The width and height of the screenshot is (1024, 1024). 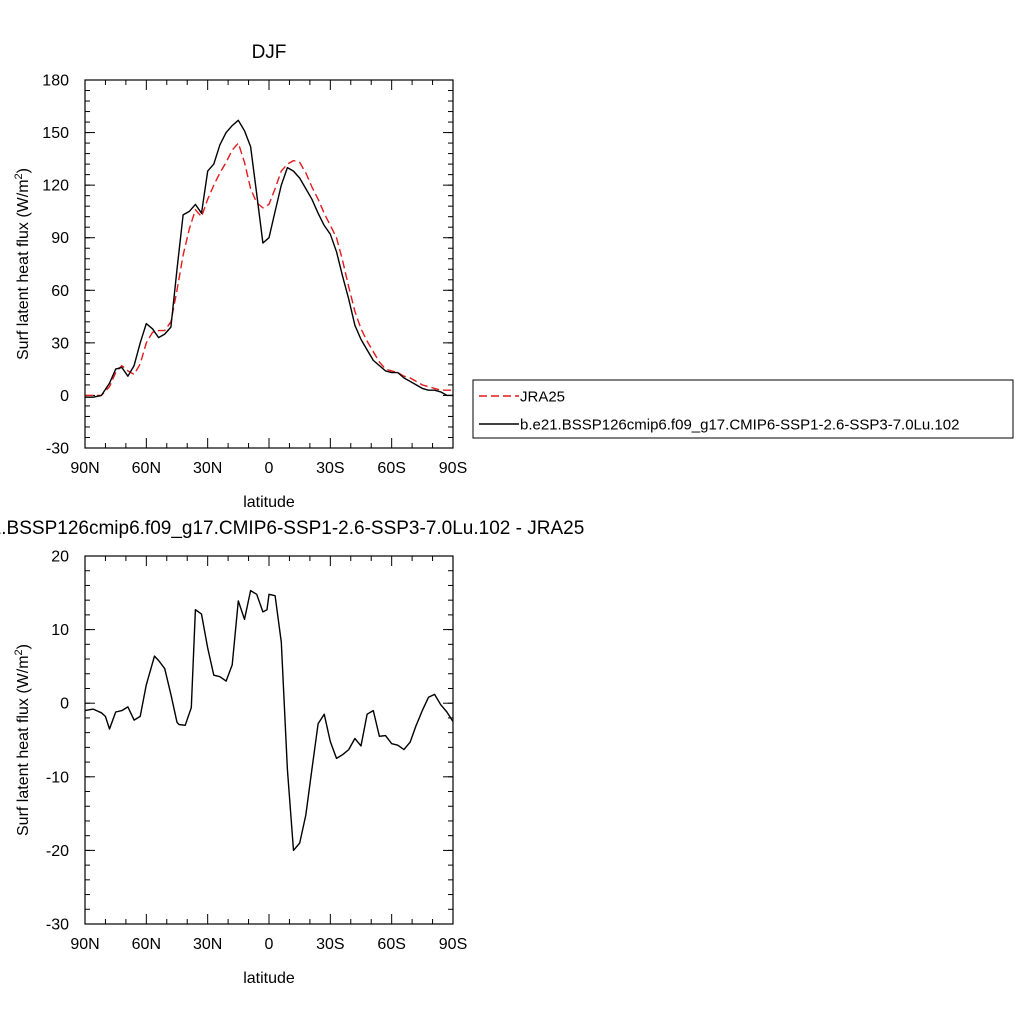 I want to click on y-tick-label: -10, so click(x=57, y=777).